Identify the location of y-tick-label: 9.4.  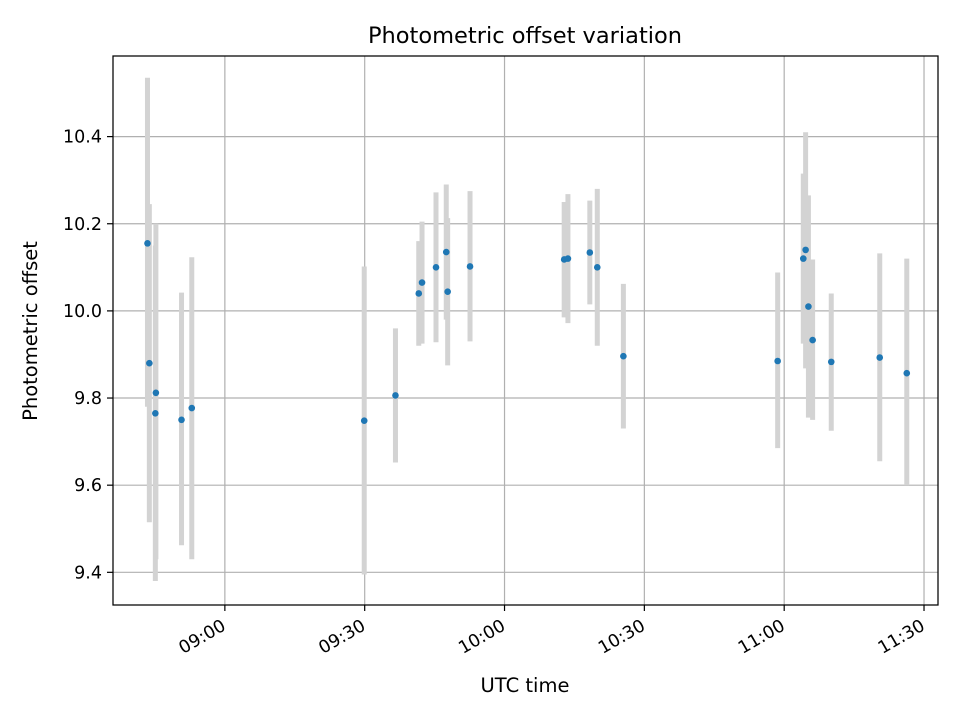
(88, 573).